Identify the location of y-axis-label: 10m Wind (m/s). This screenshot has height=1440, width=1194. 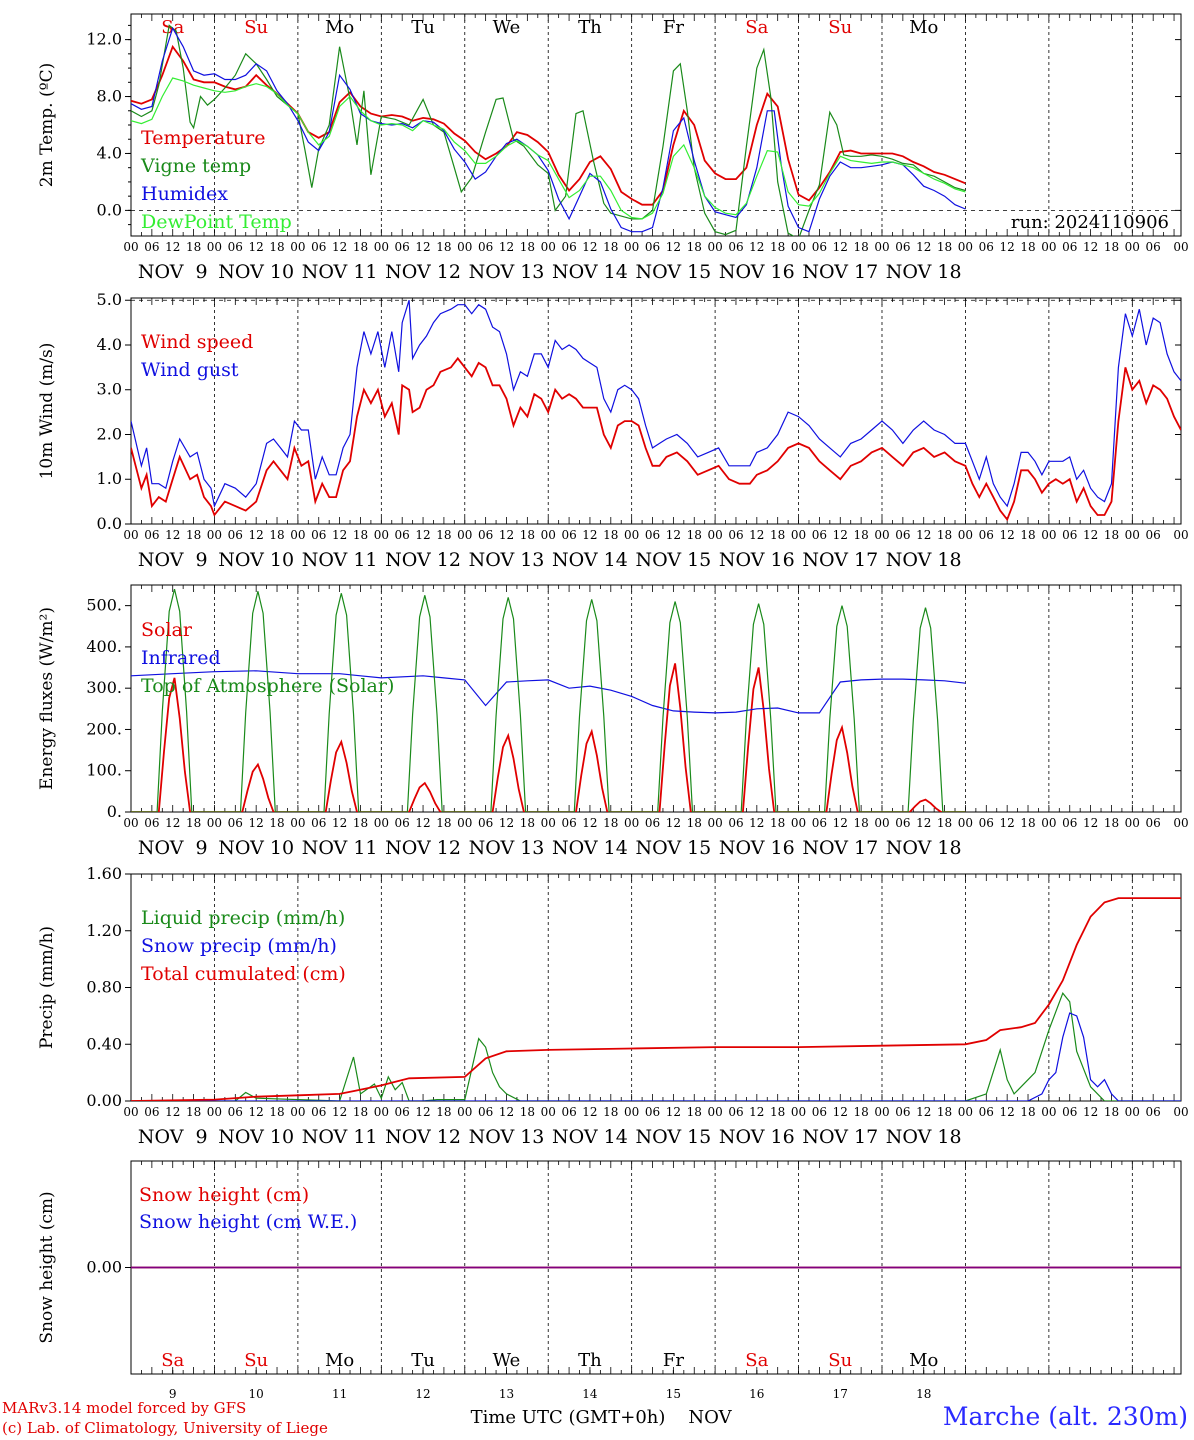
(47, 411).